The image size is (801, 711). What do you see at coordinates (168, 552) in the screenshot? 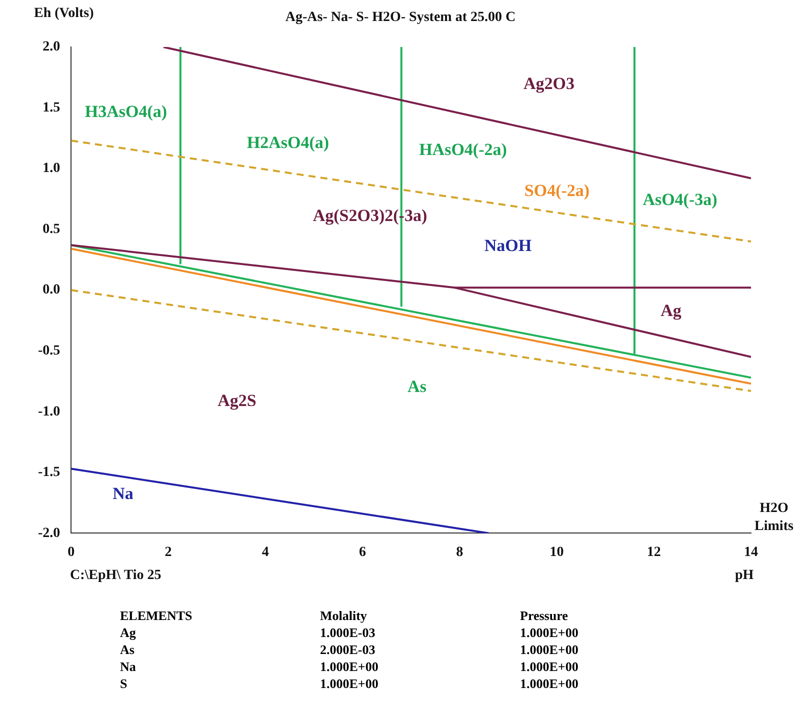
I see `x-tick-label: 2` at bounding box center [168, 552].